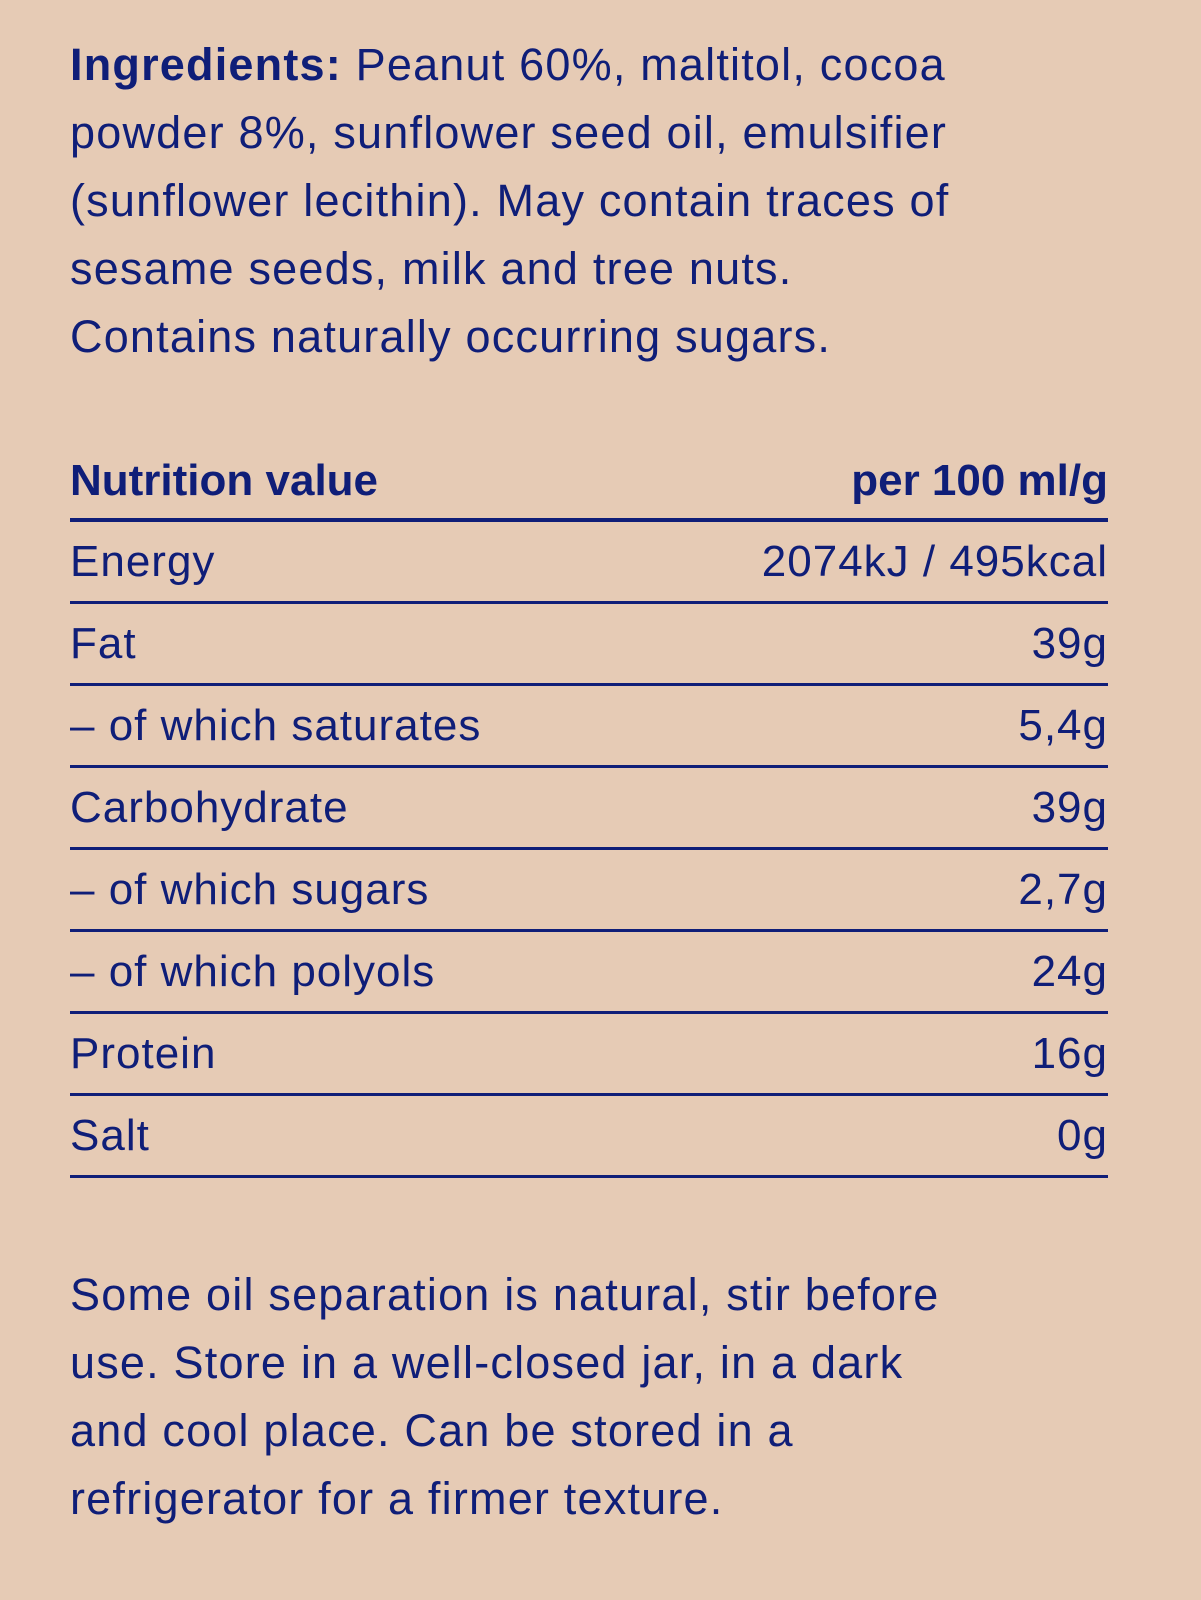  Describe the element at coordinates (224, 480) in the screenshot. I see `header-nutrition-value: Nutrition value` at that location.